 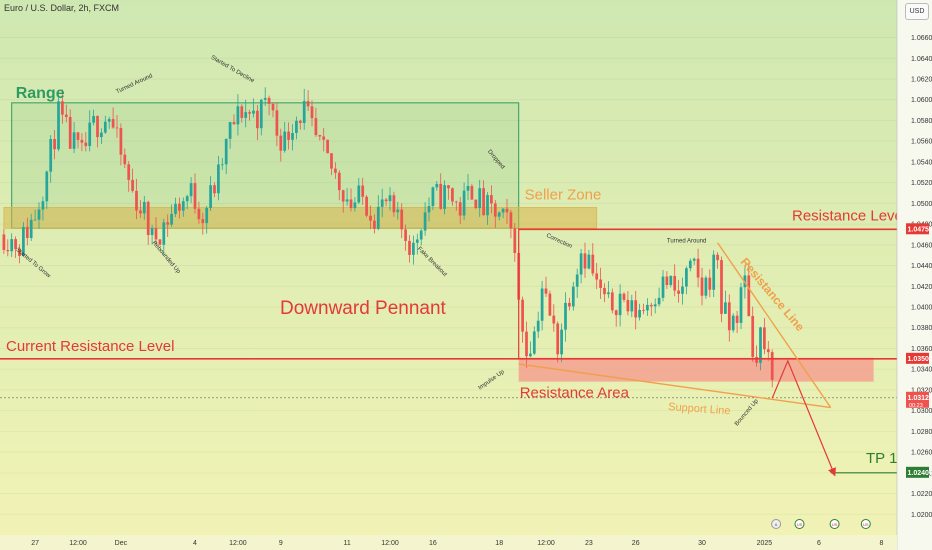 What do you see at coordinates (921, 328) in the screenshot?
I see `price-tick-label: 1.03800` at bounding box center [921, 328].